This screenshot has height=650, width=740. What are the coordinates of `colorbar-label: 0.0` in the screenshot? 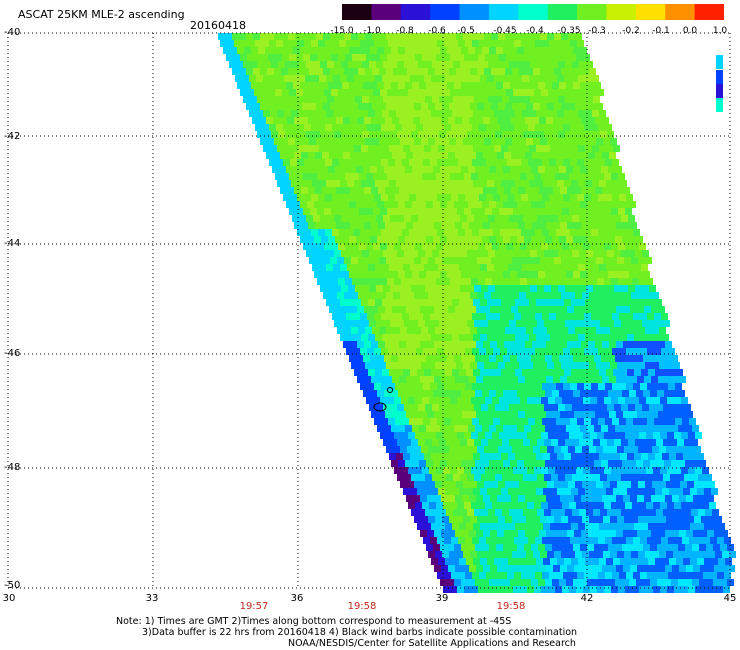 It's located at (690, 31).